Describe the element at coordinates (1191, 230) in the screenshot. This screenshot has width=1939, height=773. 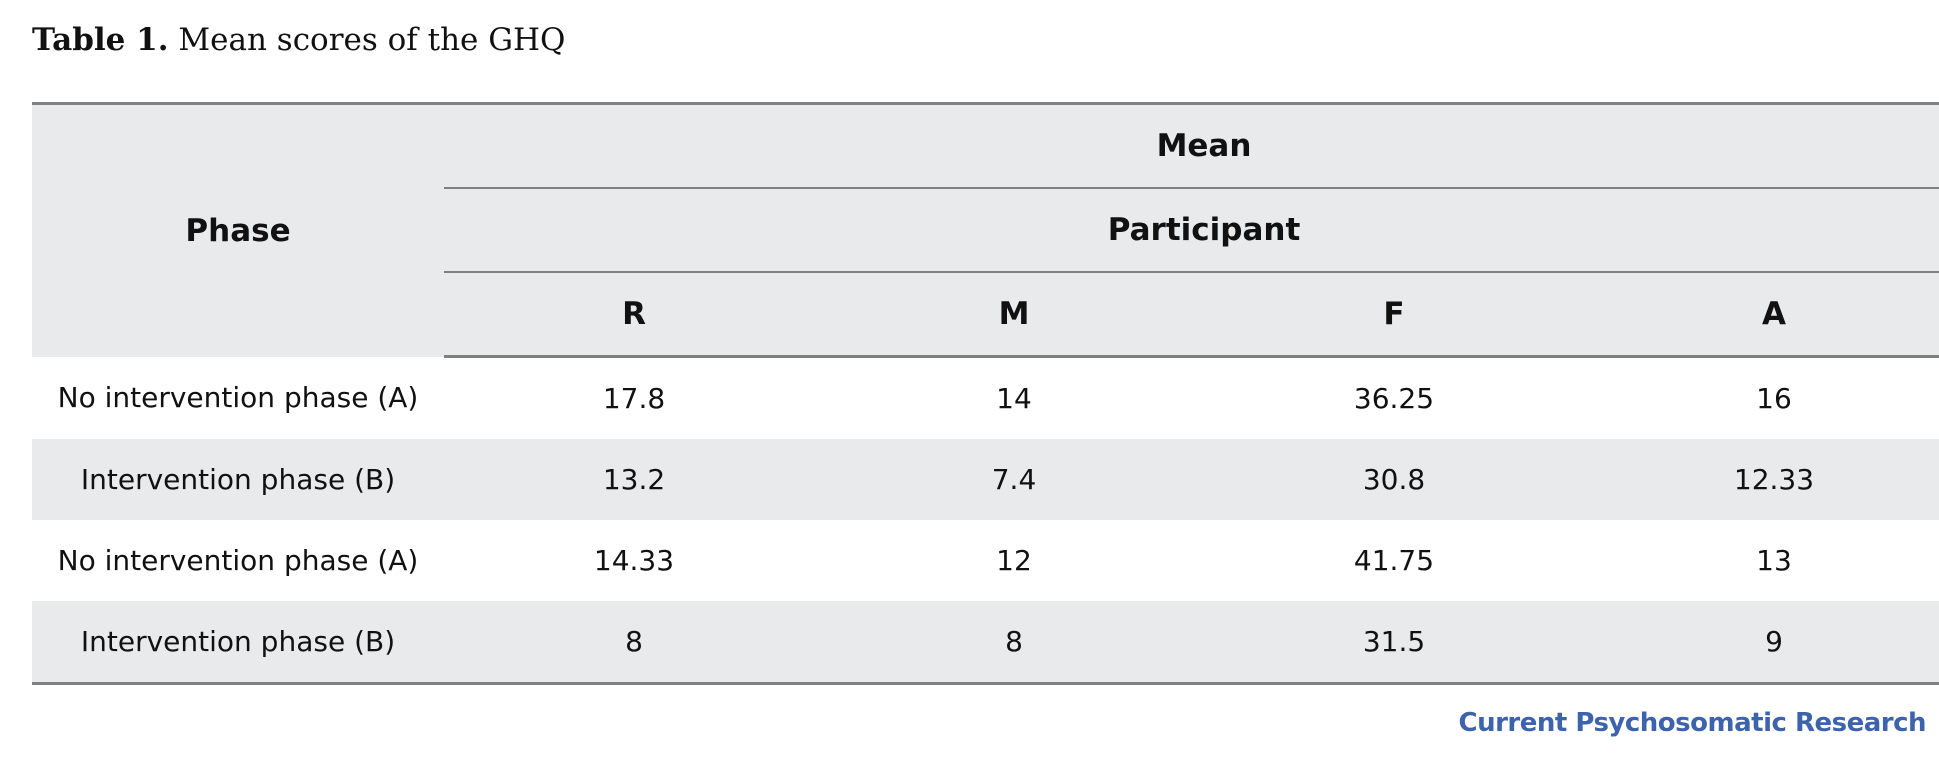
I see `header-participant: Participant` at that location.